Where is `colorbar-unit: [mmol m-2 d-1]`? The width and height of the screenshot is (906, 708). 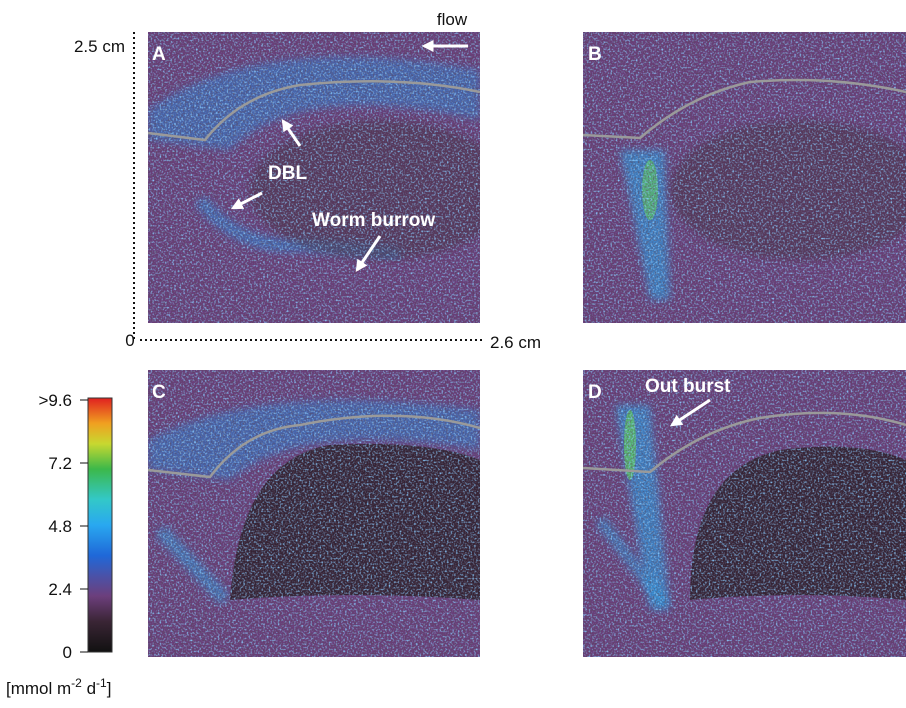 colorbar-unit: [mmol m-2 d-1] is located at coordinates (58, 687).